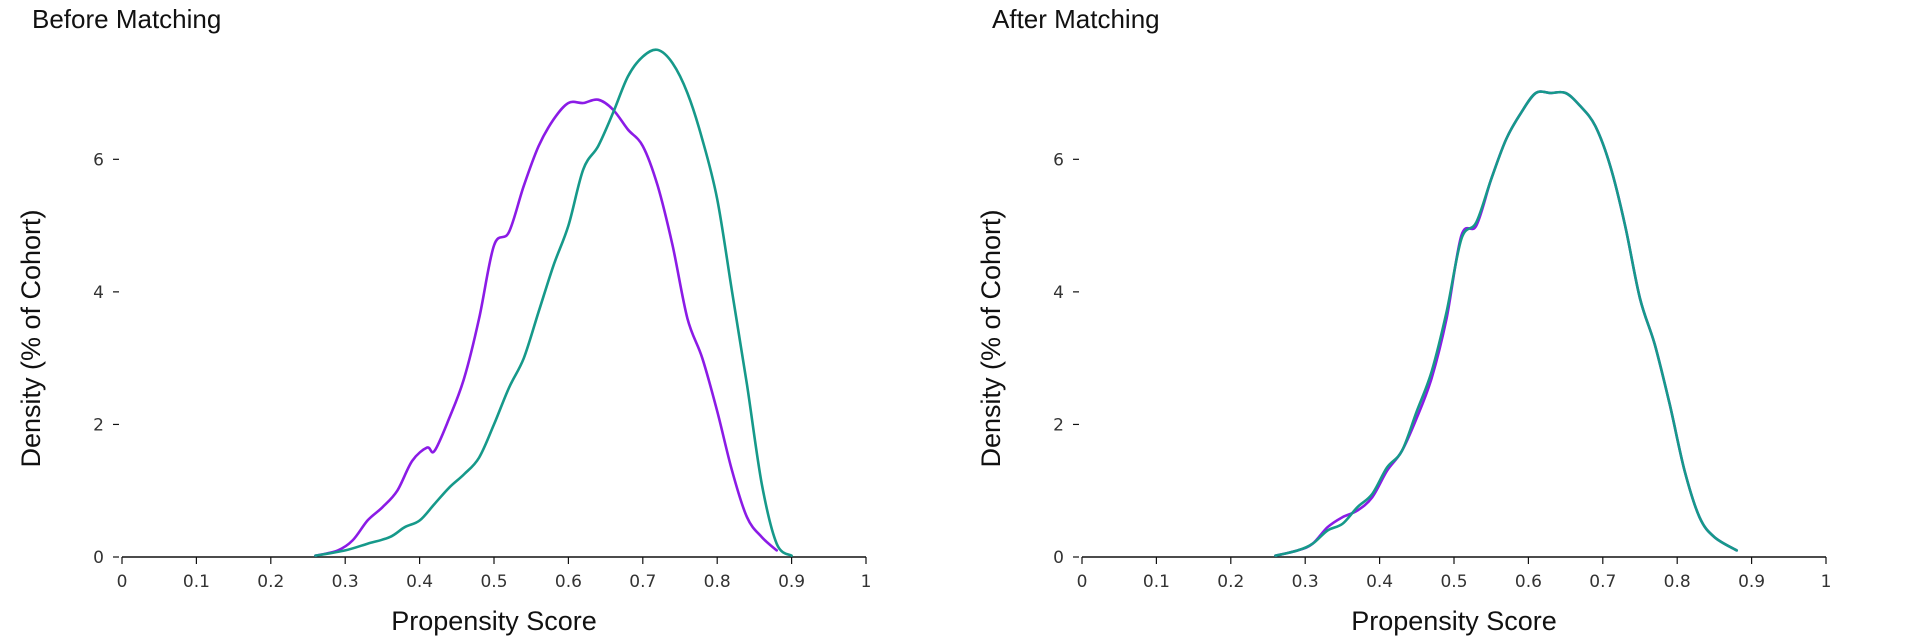 The image size is (1920, 640). Describe the element at coordinates (1076, 19) in the screenshot. I see `chart-title: After Matching` at that location.